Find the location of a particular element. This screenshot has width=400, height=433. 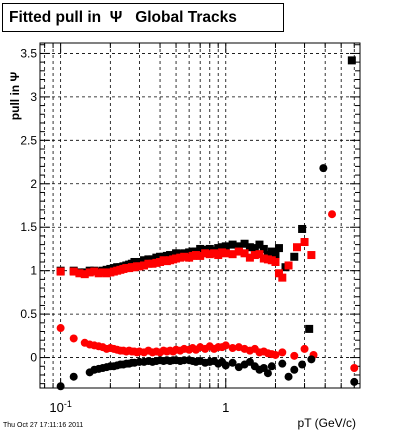

x-axis-label: pT (GeV/c) is located at coordinates (327, 423).